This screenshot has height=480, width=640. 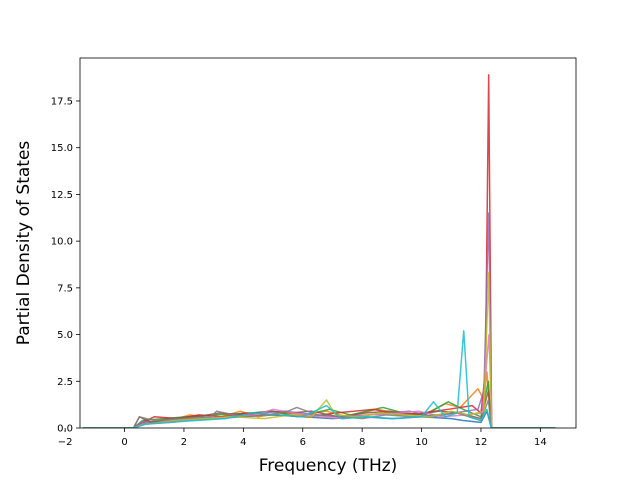 I want to click on x-axis-ticks: −2 0 2 4 6 8 10 12 14, so click(x=302, y=438).